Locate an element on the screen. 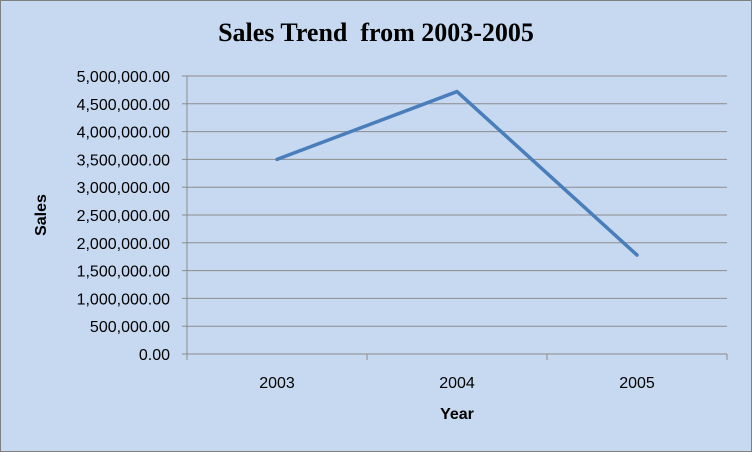 The height and width of the screenshot is (452, 752). y-tick-label: 1,000,000.00 is located at coordinates (124, 299).